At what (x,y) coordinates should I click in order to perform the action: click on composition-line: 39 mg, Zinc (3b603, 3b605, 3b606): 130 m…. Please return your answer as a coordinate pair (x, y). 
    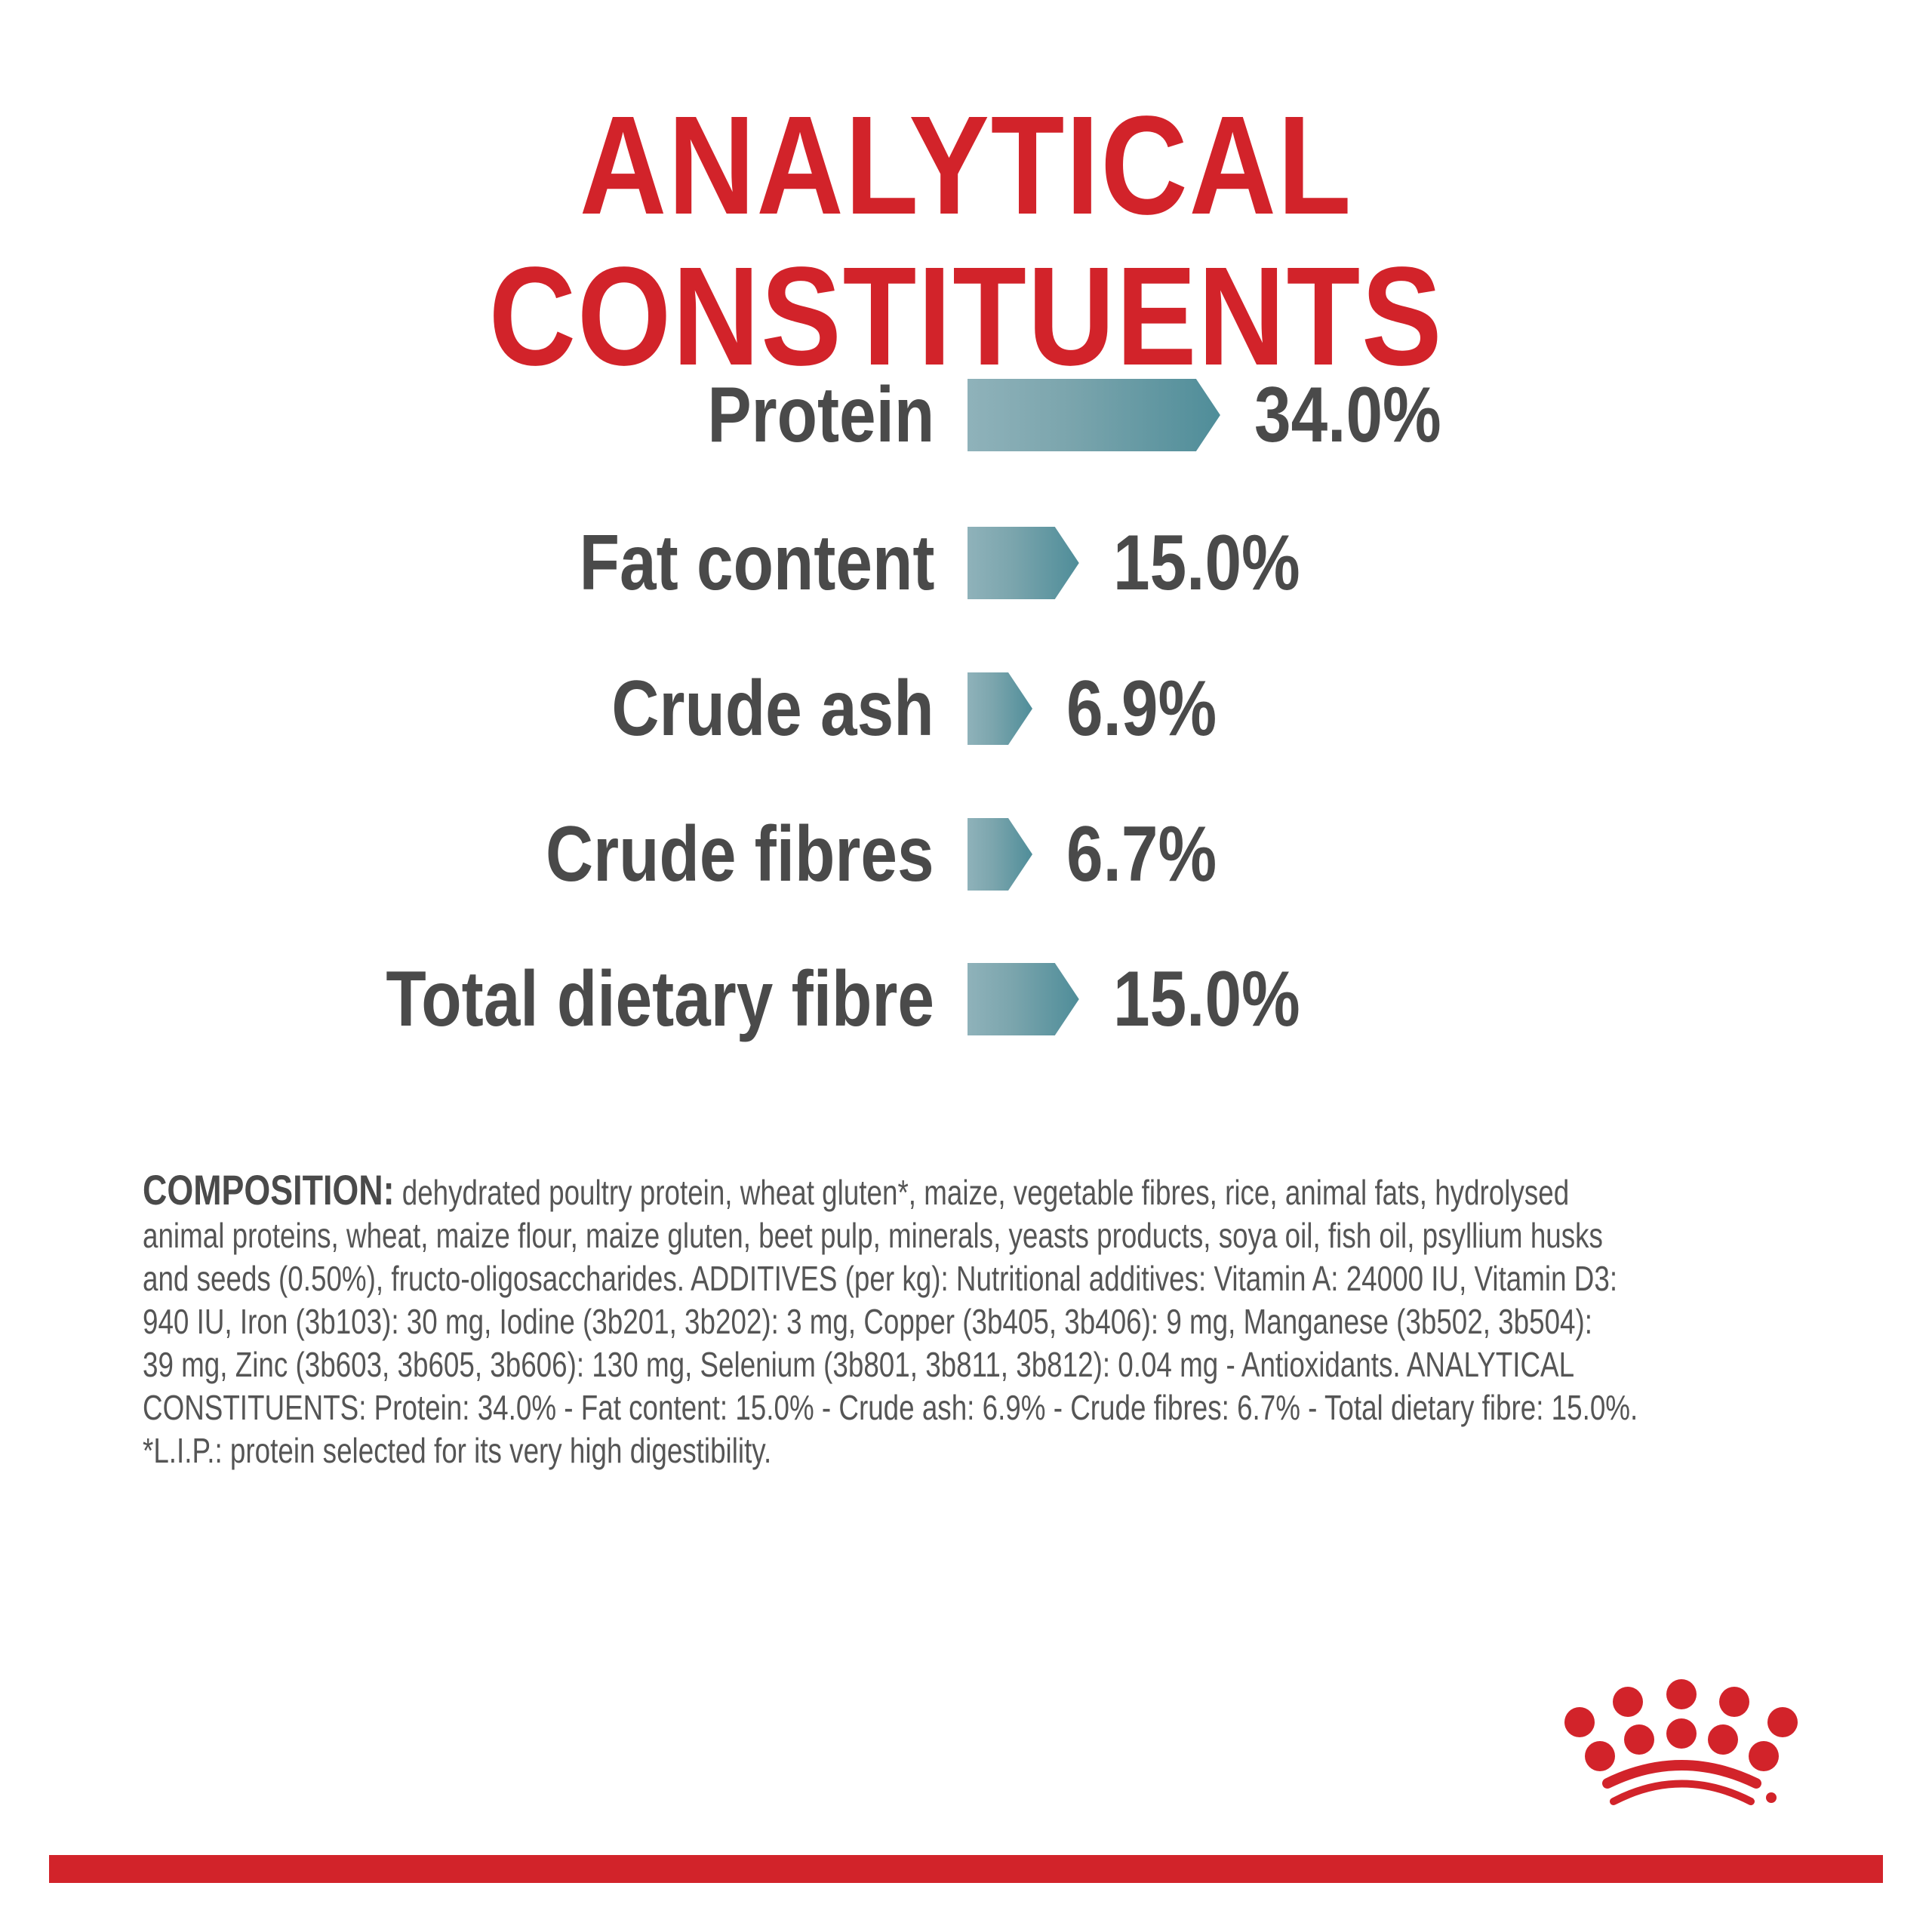
    Looking at the image, I should click on (859, 1364).